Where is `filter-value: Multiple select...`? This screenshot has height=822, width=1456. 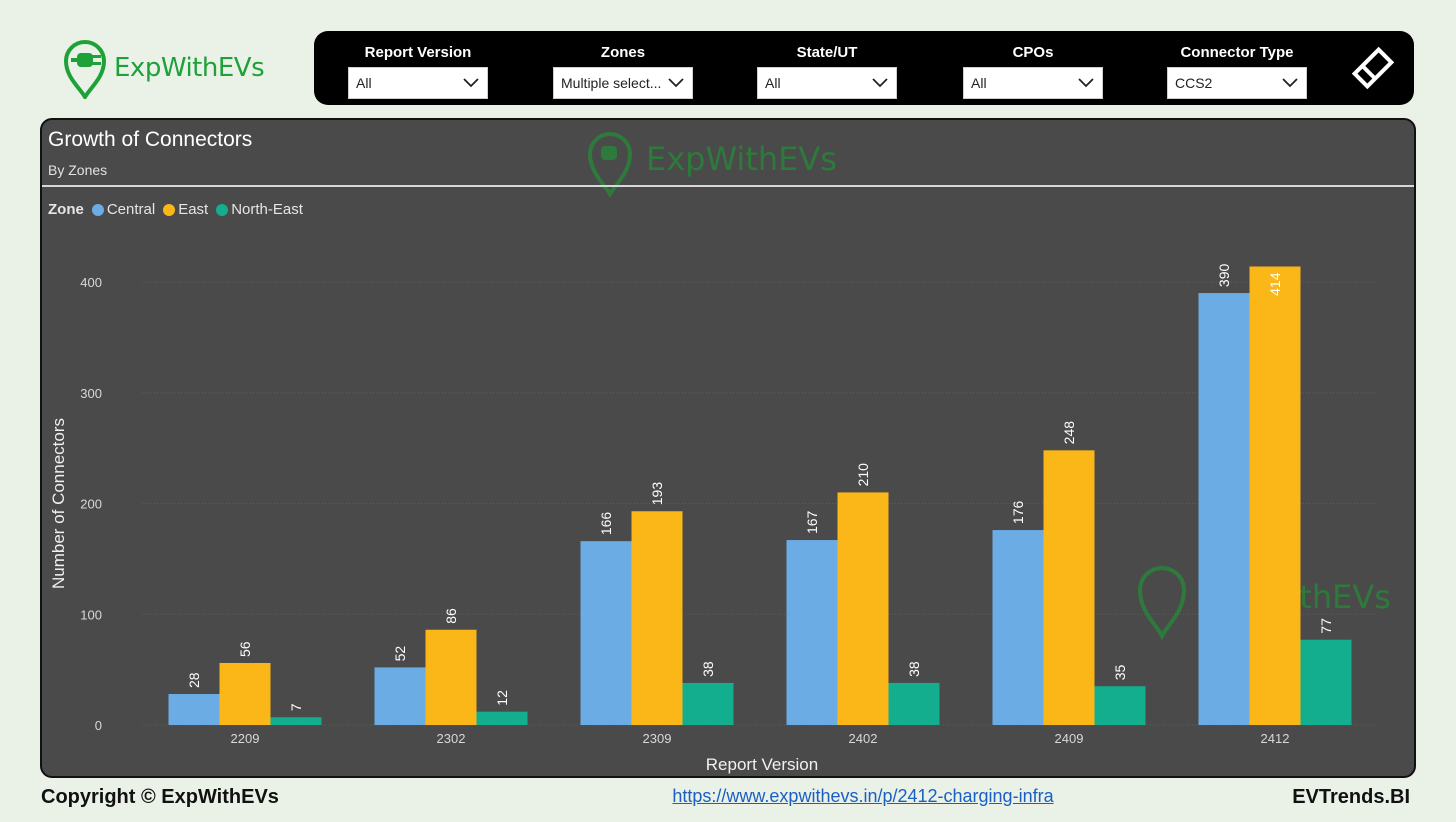
filter-value: Multiple select... is located at coordinates (611, 83).